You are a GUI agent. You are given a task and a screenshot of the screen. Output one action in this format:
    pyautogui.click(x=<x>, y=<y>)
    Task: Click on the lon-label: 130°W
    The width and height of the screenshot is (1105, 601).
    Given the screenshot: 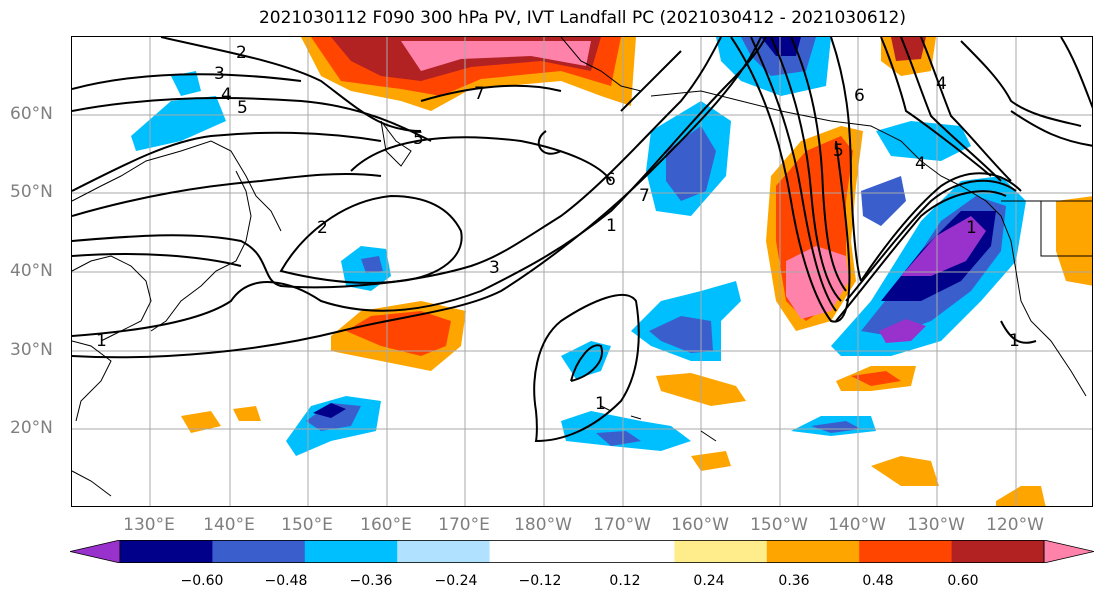 What is the action you would take?
    pyautogui.click(x=936, y=525)
    